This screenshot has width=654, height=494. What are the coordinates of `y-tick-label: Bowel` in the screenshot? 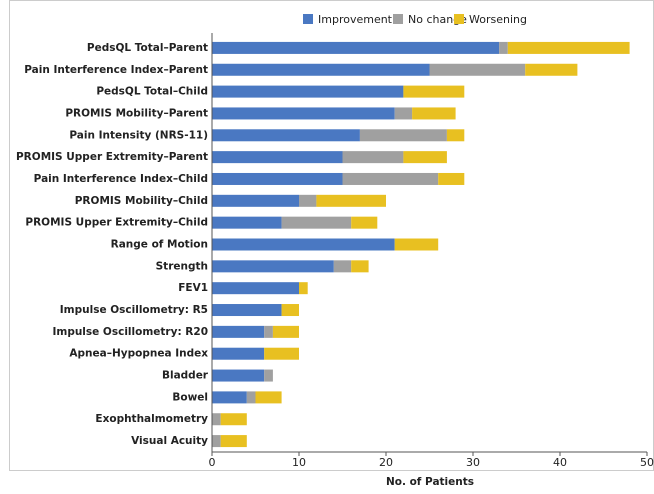 It's located at (190, 397).